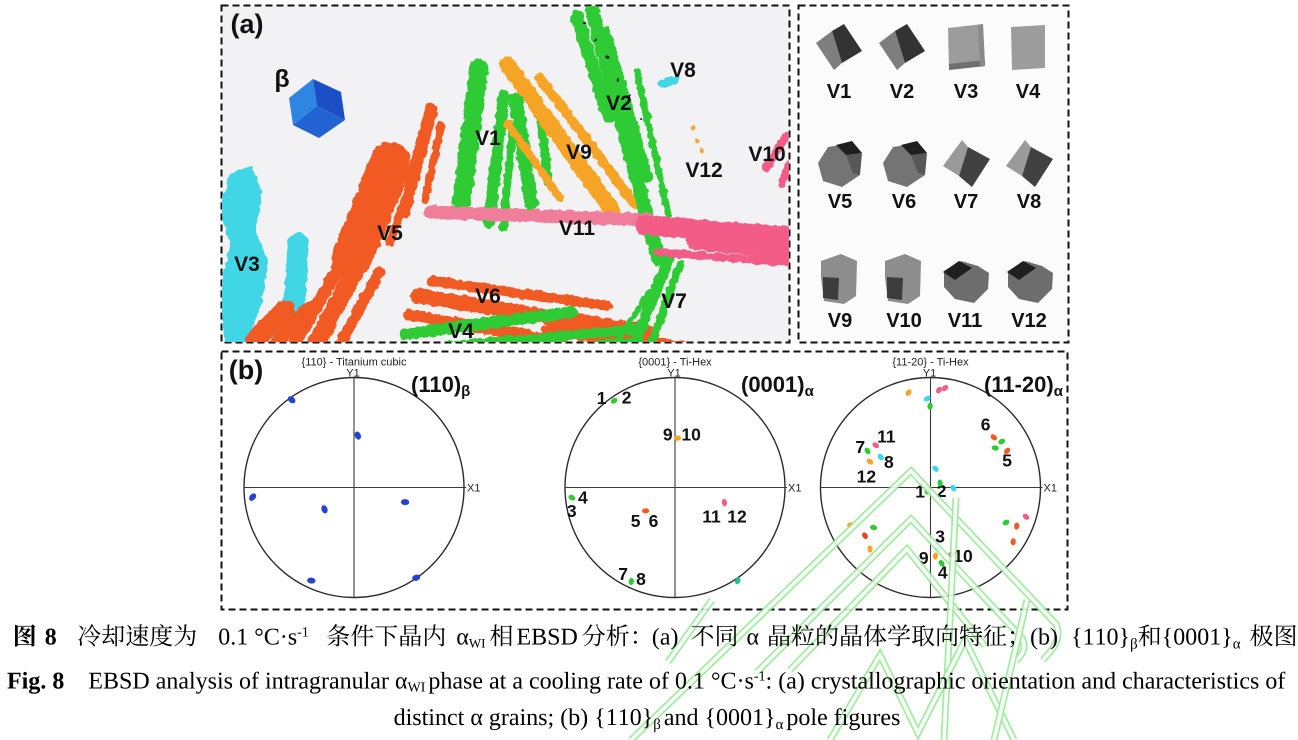 This screenshot has height=740, width=1298. What do you see at coordinates (354, 363) in the screenshot?
I see `svg-text: {110} - Titanium cubic` at bounding box center [354, 363].